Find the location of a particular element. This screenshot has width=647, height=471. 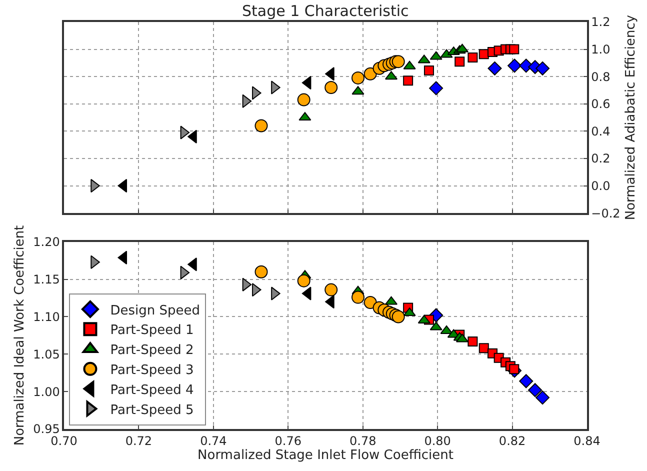

x-tick-label: 0.74 is located at coordinates (213, 441).